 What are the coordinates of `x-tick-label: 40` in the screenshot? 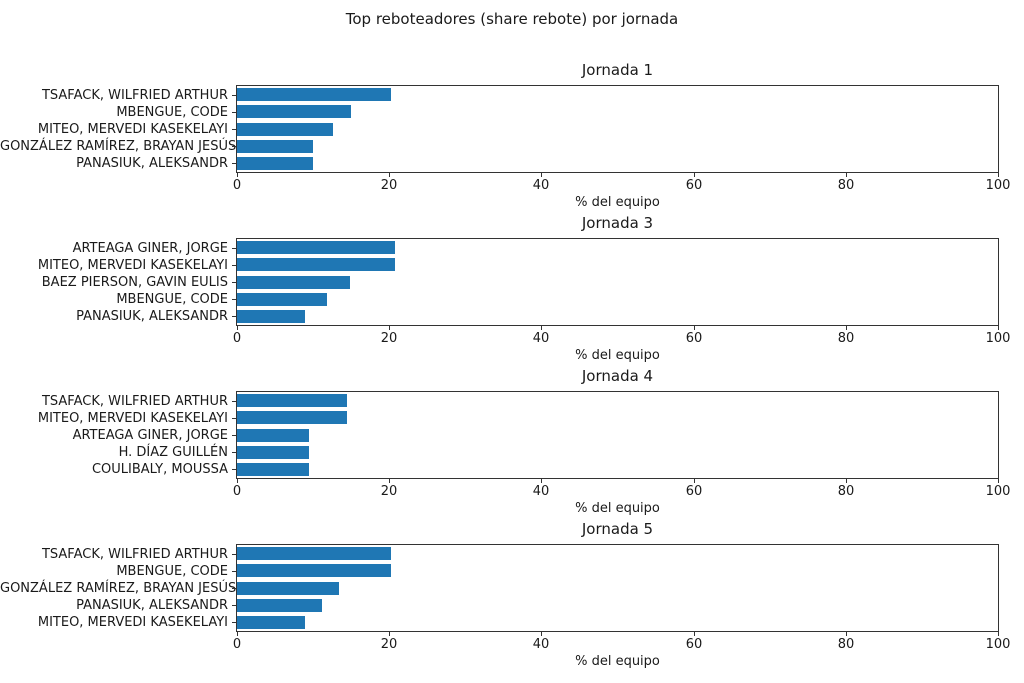 It's located at (541, 644).